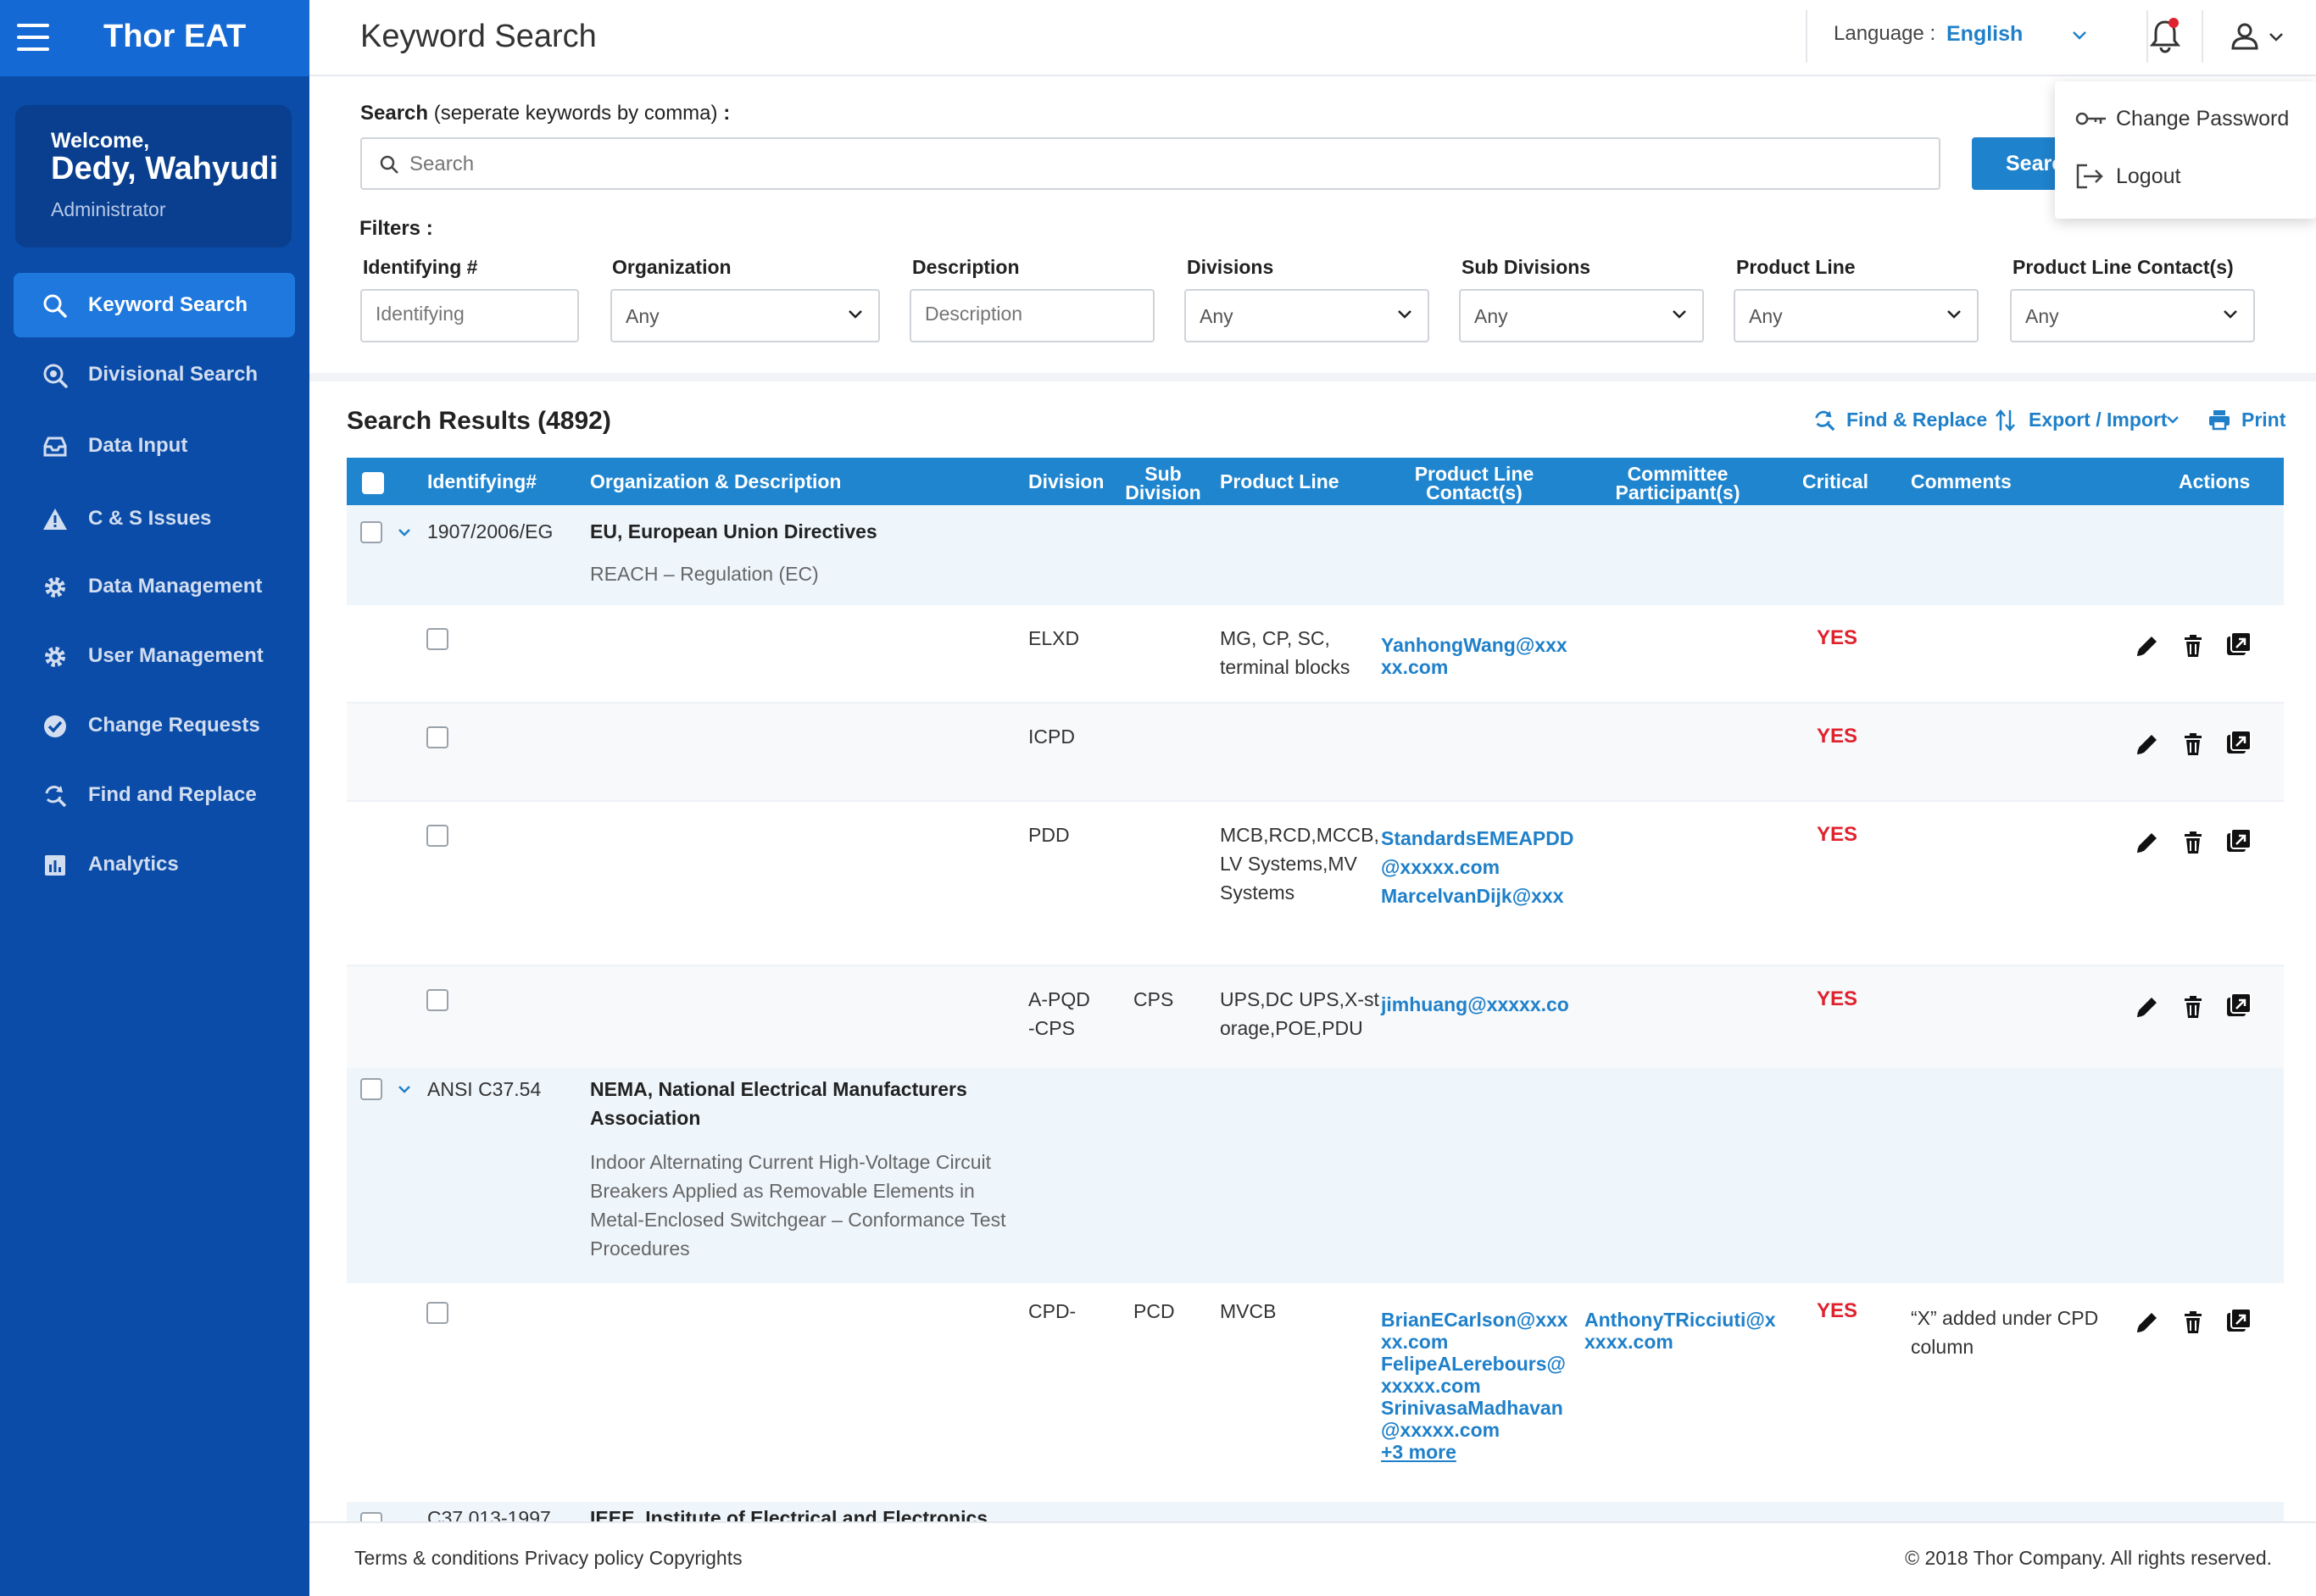 Image resolution: width=2316 pixels, height=1596 pixels. I want to click on search-input, so click(1163, 164).